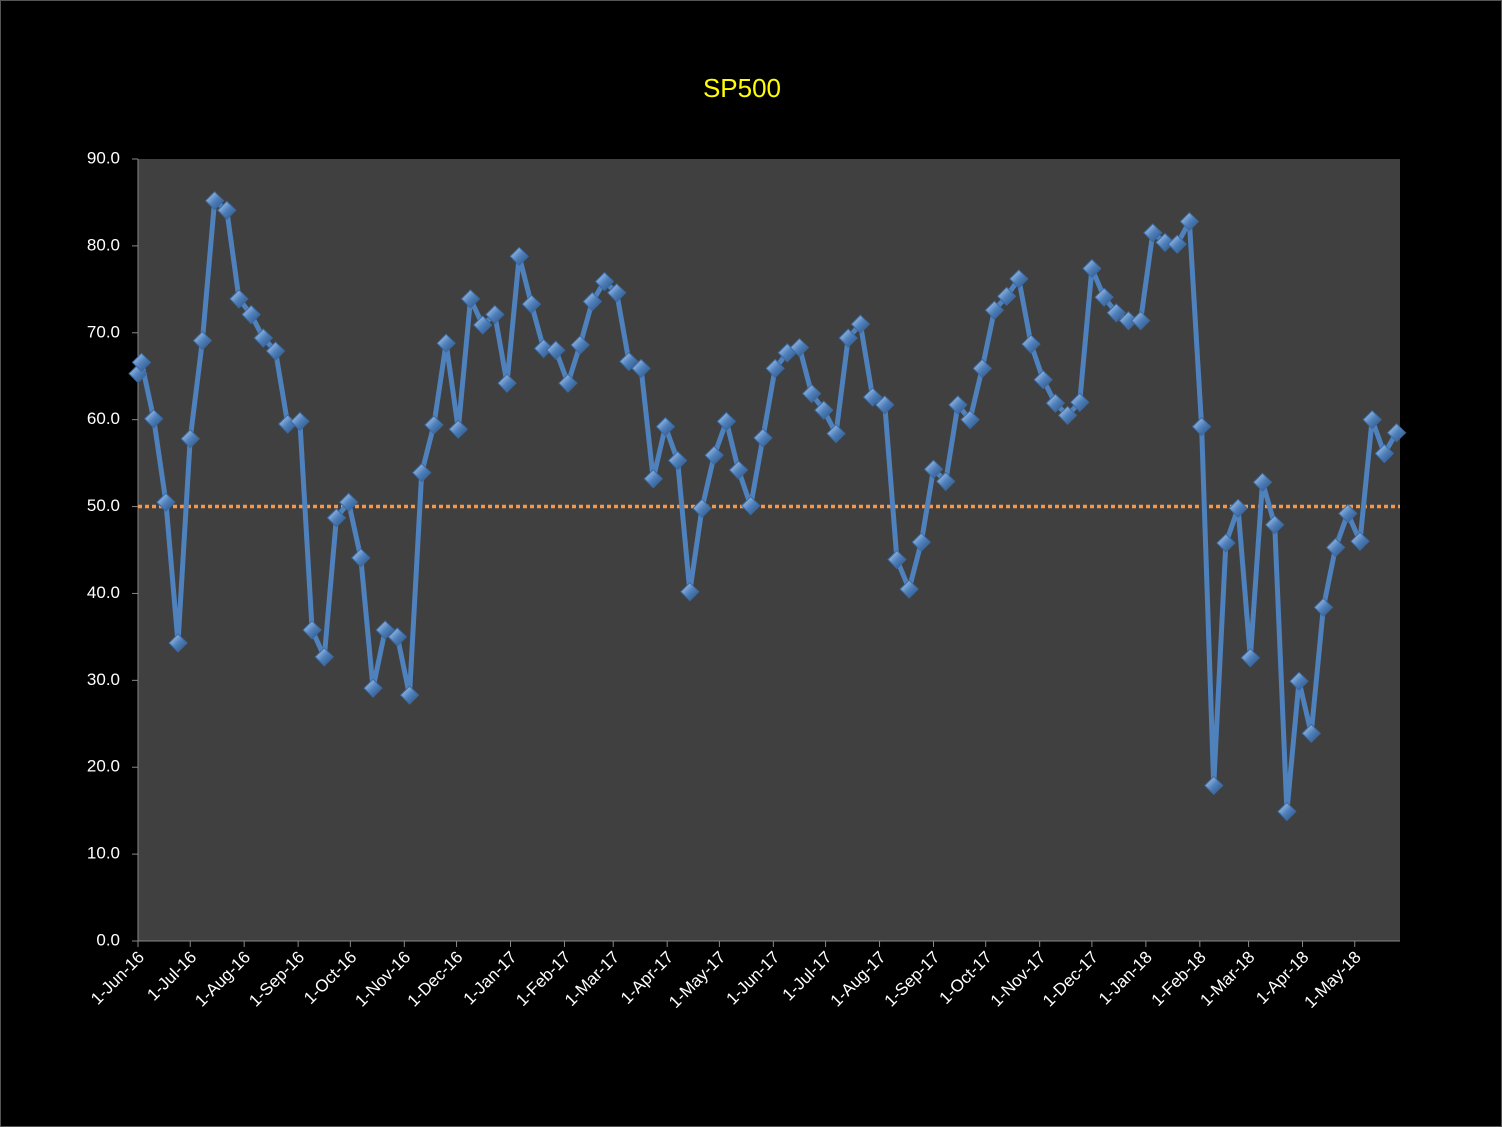 The height and width of the screenshot is (1127, 1502). Describe the element at coordinates (103, 157) in the screenshot. I see `y-tick-label: 90.0` at that location.